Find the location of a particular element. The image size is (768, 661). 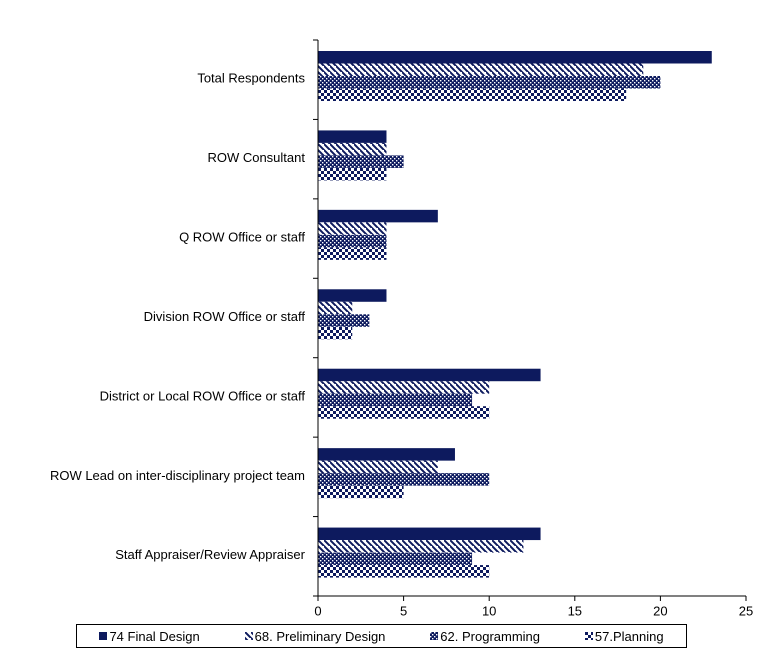

legend-item: 74 Final Design is located at coordinates (149, 636).